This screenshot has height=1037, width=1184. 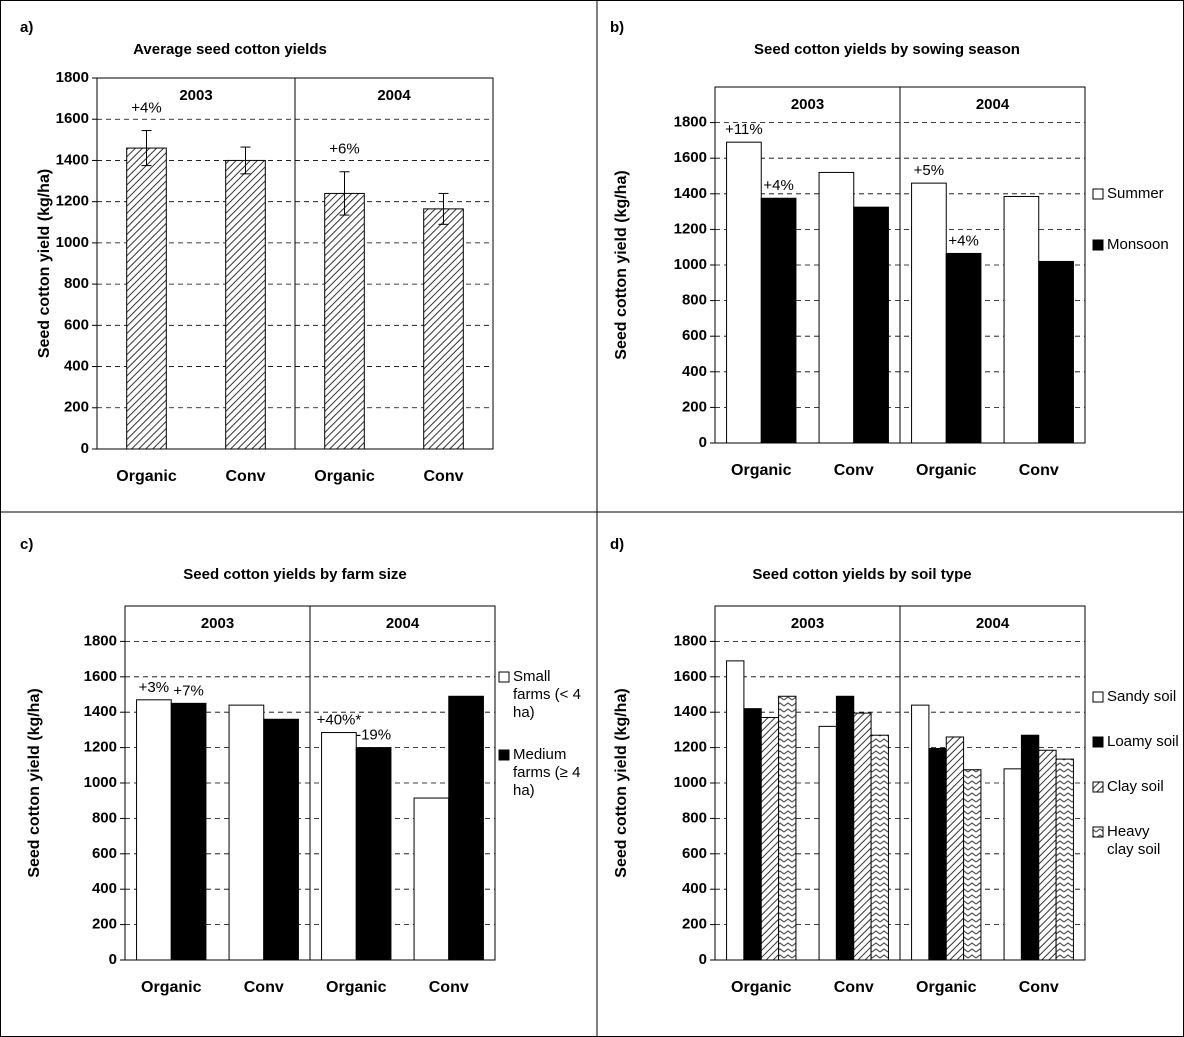 I want to click on annotation: +11%, so click(x=744, y=129).